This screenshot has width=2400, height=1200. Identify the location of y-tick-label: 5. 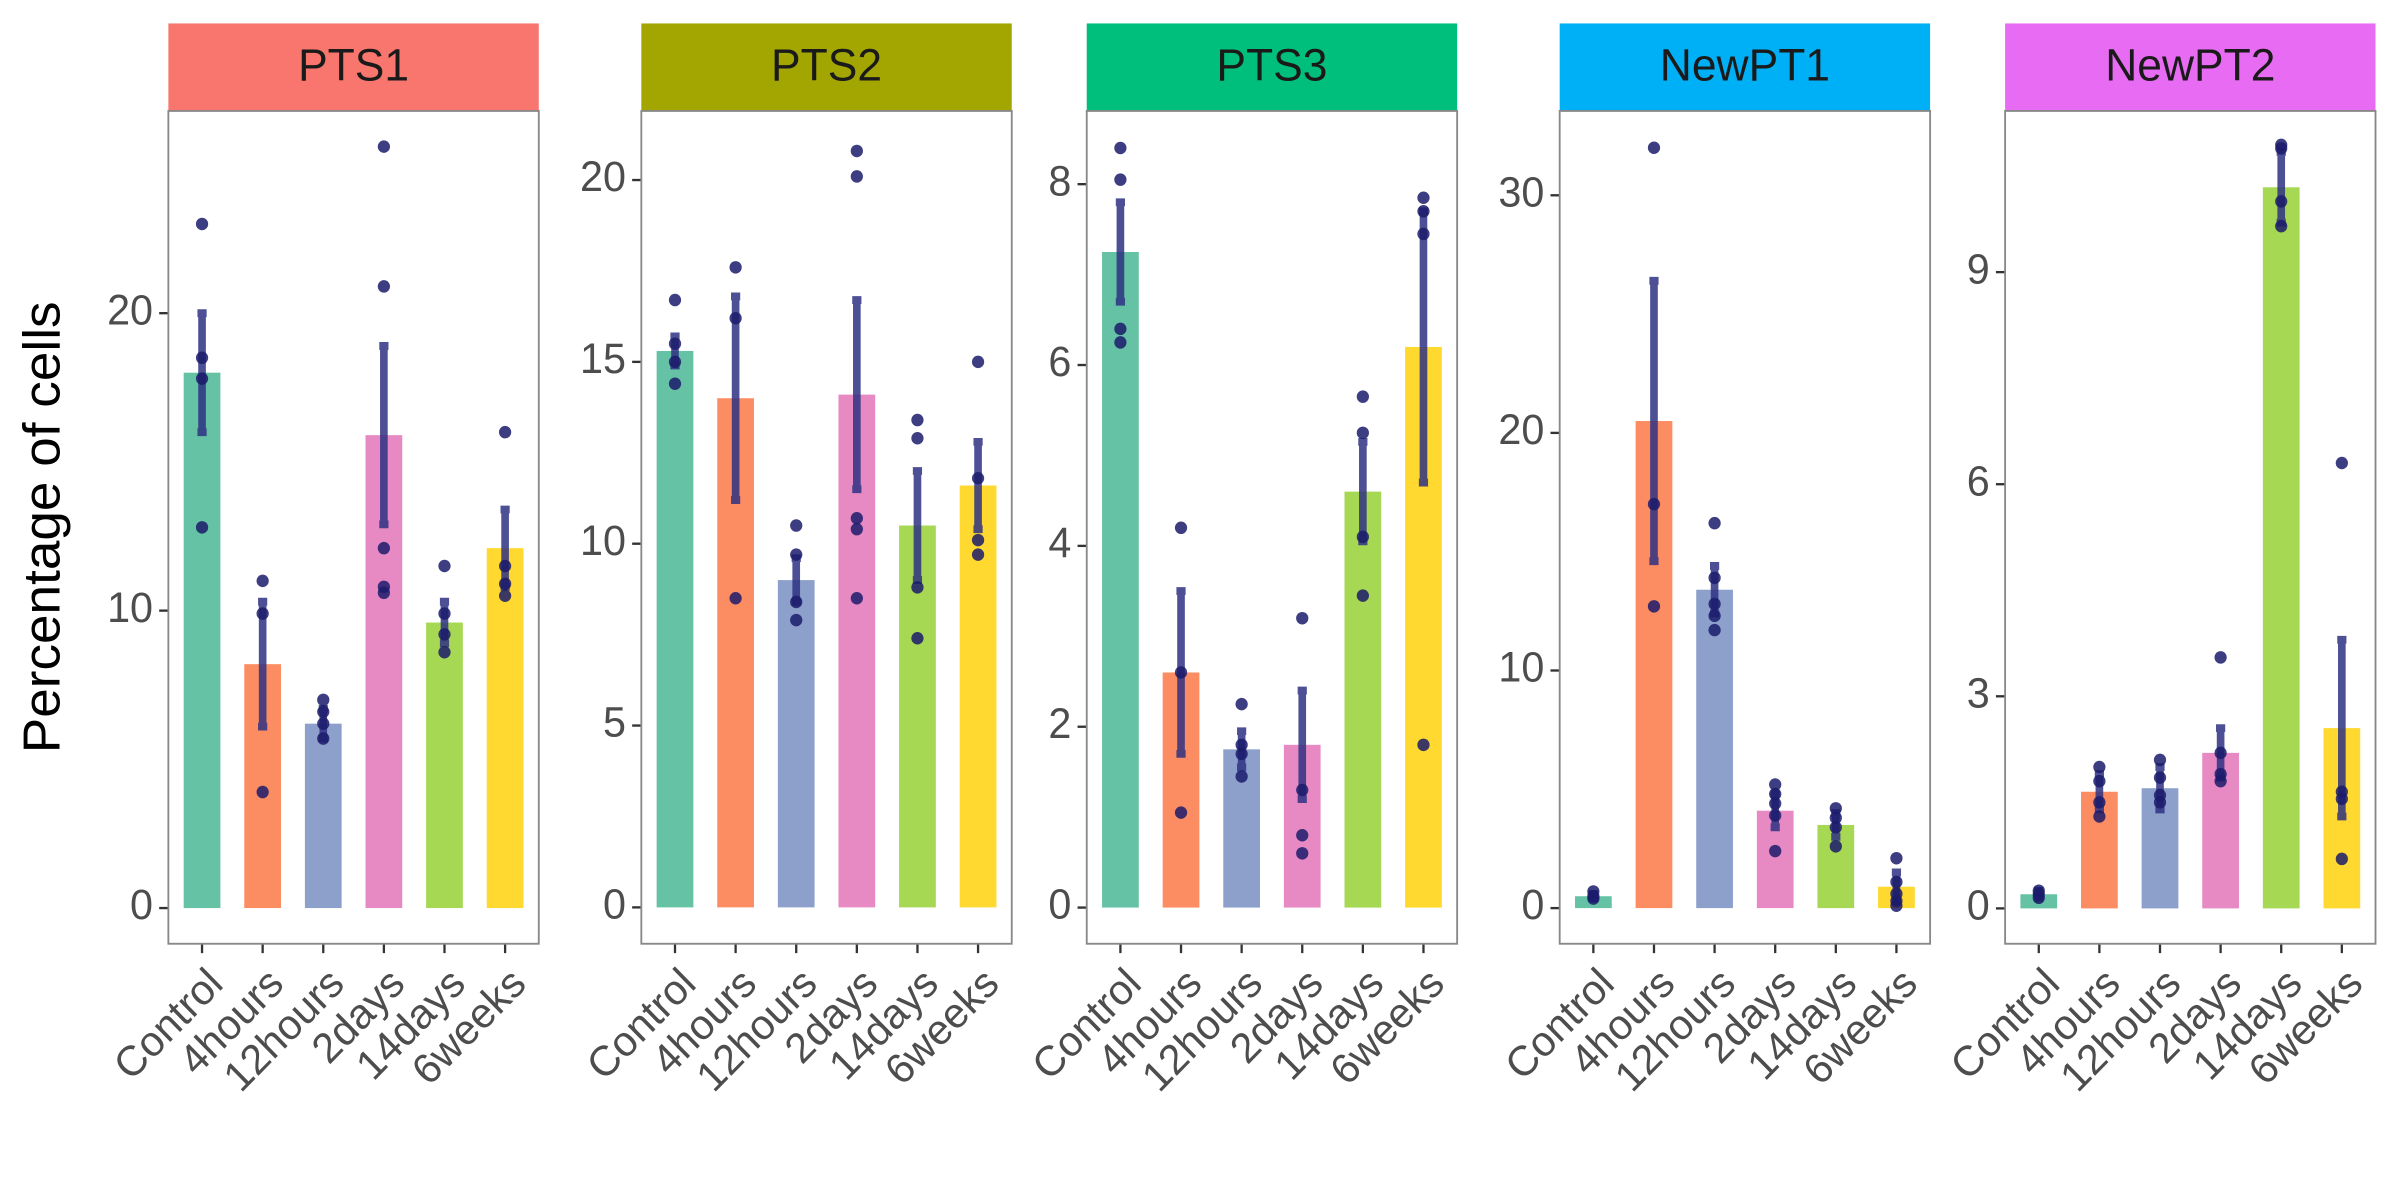
(614, 721).